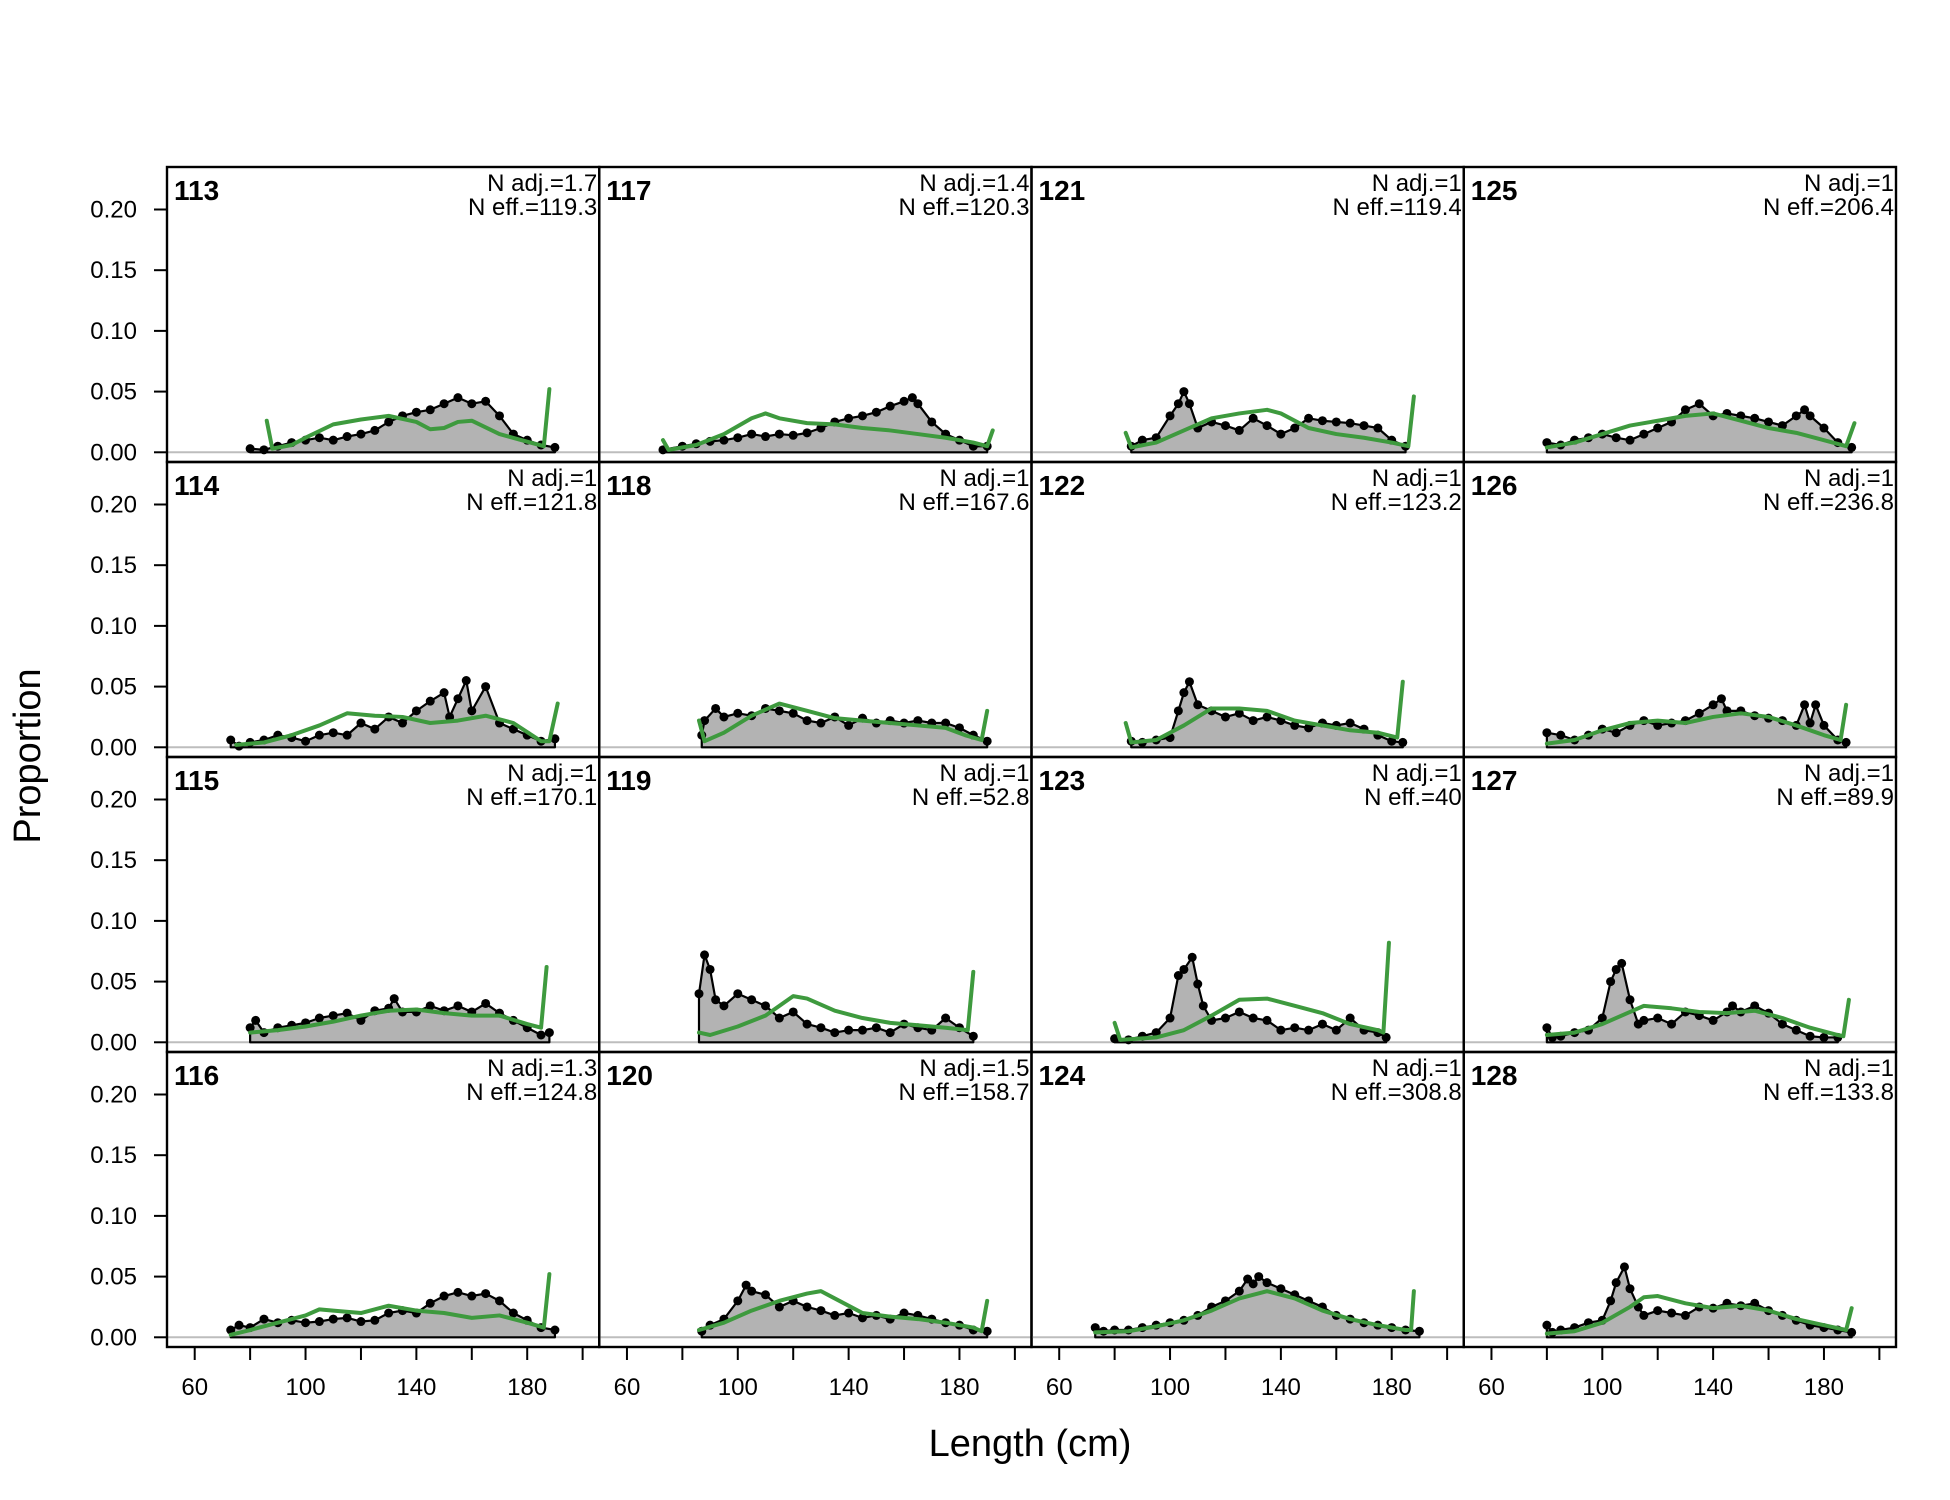 This screenshot has height=1500, width=1950. I want to click on n-eff-label: N eff.=119.3, so click(532, 207).